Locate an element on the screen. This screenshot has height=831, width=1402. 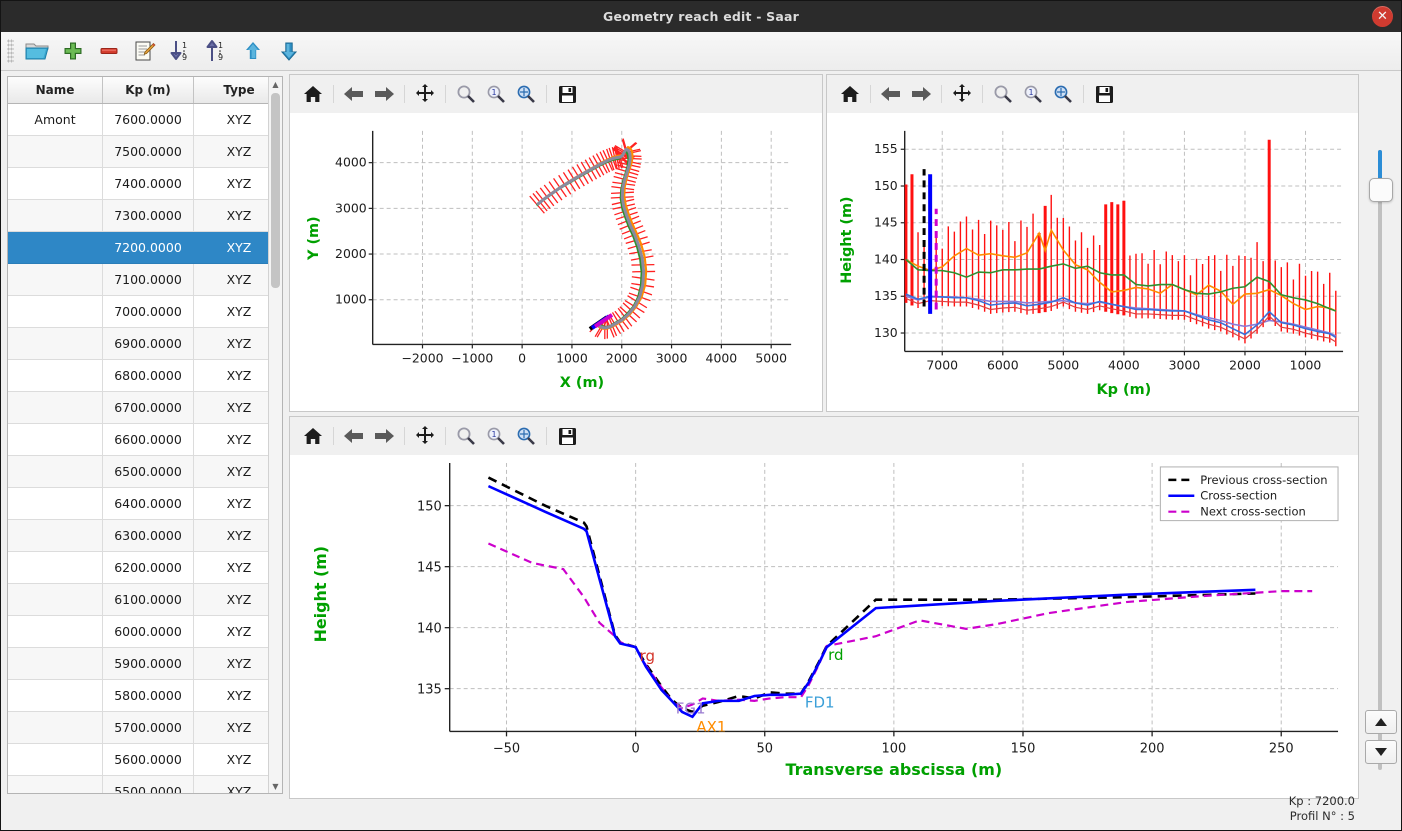
sort-ascending-icon: 1 9 is located at coordinates (217, 51).